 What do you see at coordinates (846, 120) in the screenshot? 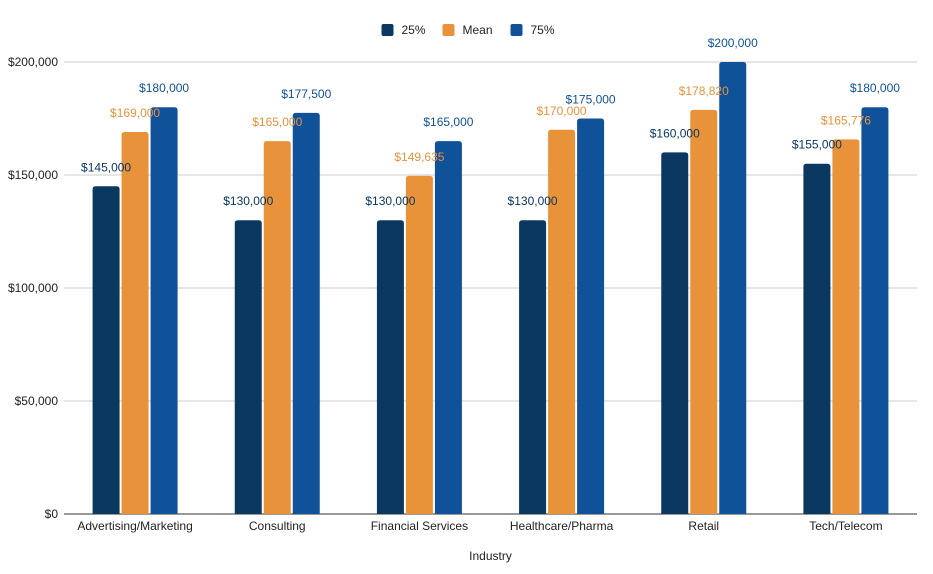
I see `data-label: $165,776` at bounding box center [846, 120].